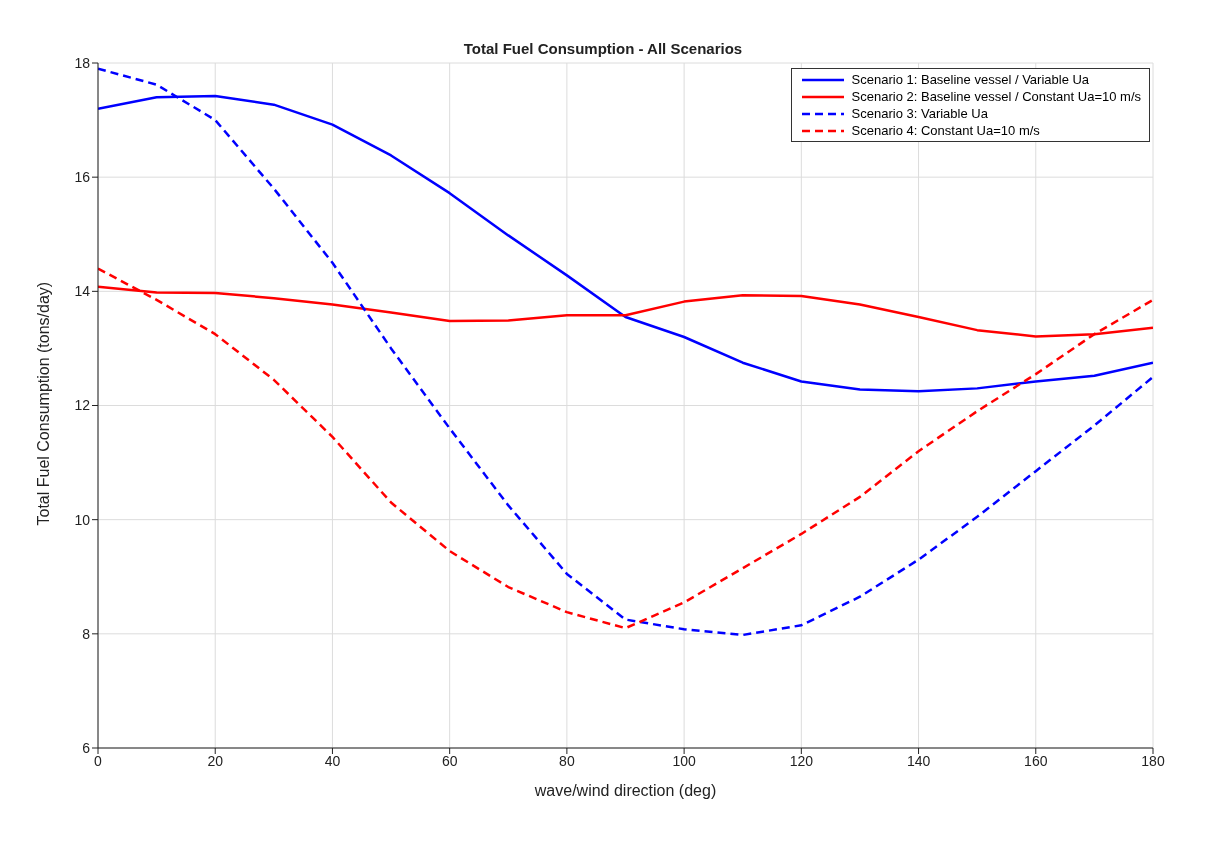 The height and width of the screenshot is (843, 1206). Describe the element at coordinates (684, 760) in the screenshot. I see `x-tick-label: 100` at that location.